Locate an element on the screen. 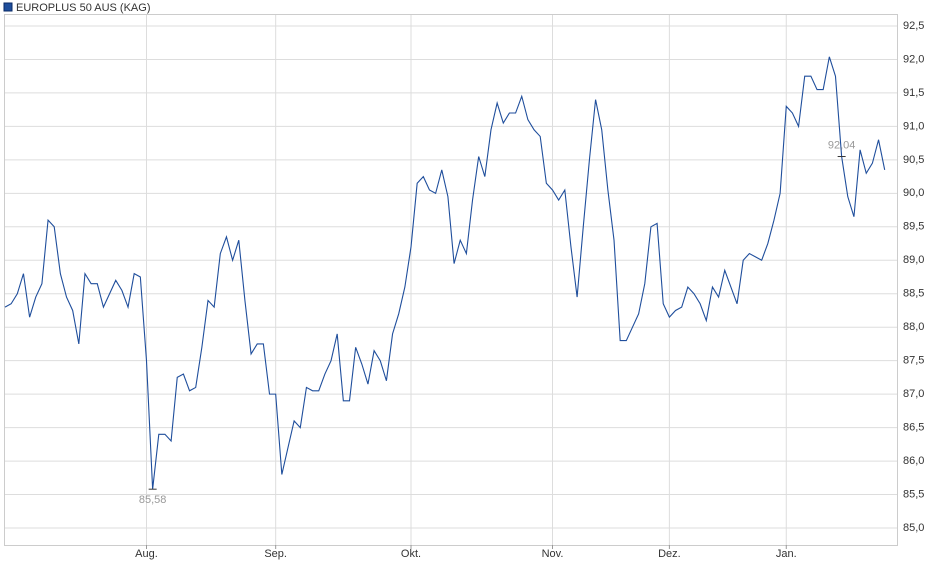  y-tick-label: 88,5 is located at coordinates (913, 294).